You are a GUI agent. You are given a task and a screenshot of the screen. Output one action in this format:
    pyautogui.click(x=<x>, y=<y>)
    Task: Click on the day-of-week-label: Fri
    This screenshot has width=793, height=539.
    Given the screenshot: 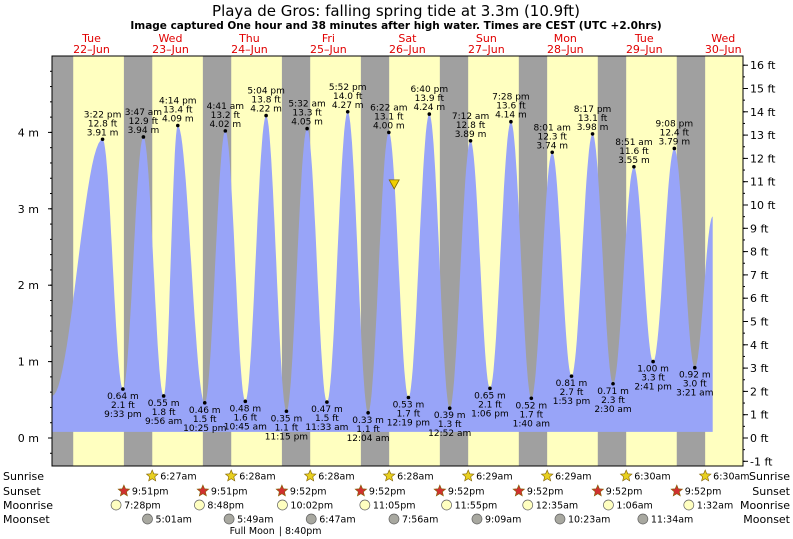 What is the action you would take?
    pyautogui.click(x=328, y=38)
    